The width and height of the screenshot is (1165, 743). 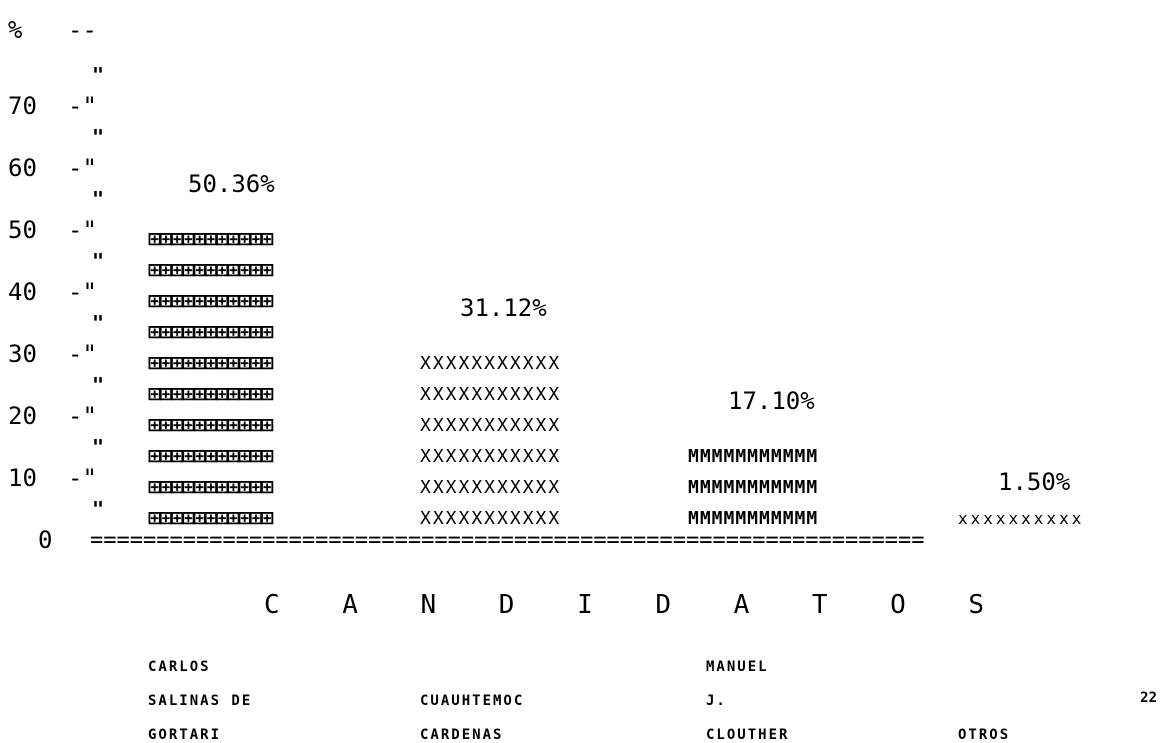 What do you see at coordinates (179, 667) in the screenshot?
I see `candidate-label-line: CARLOS` at bounding box center [179, 667].